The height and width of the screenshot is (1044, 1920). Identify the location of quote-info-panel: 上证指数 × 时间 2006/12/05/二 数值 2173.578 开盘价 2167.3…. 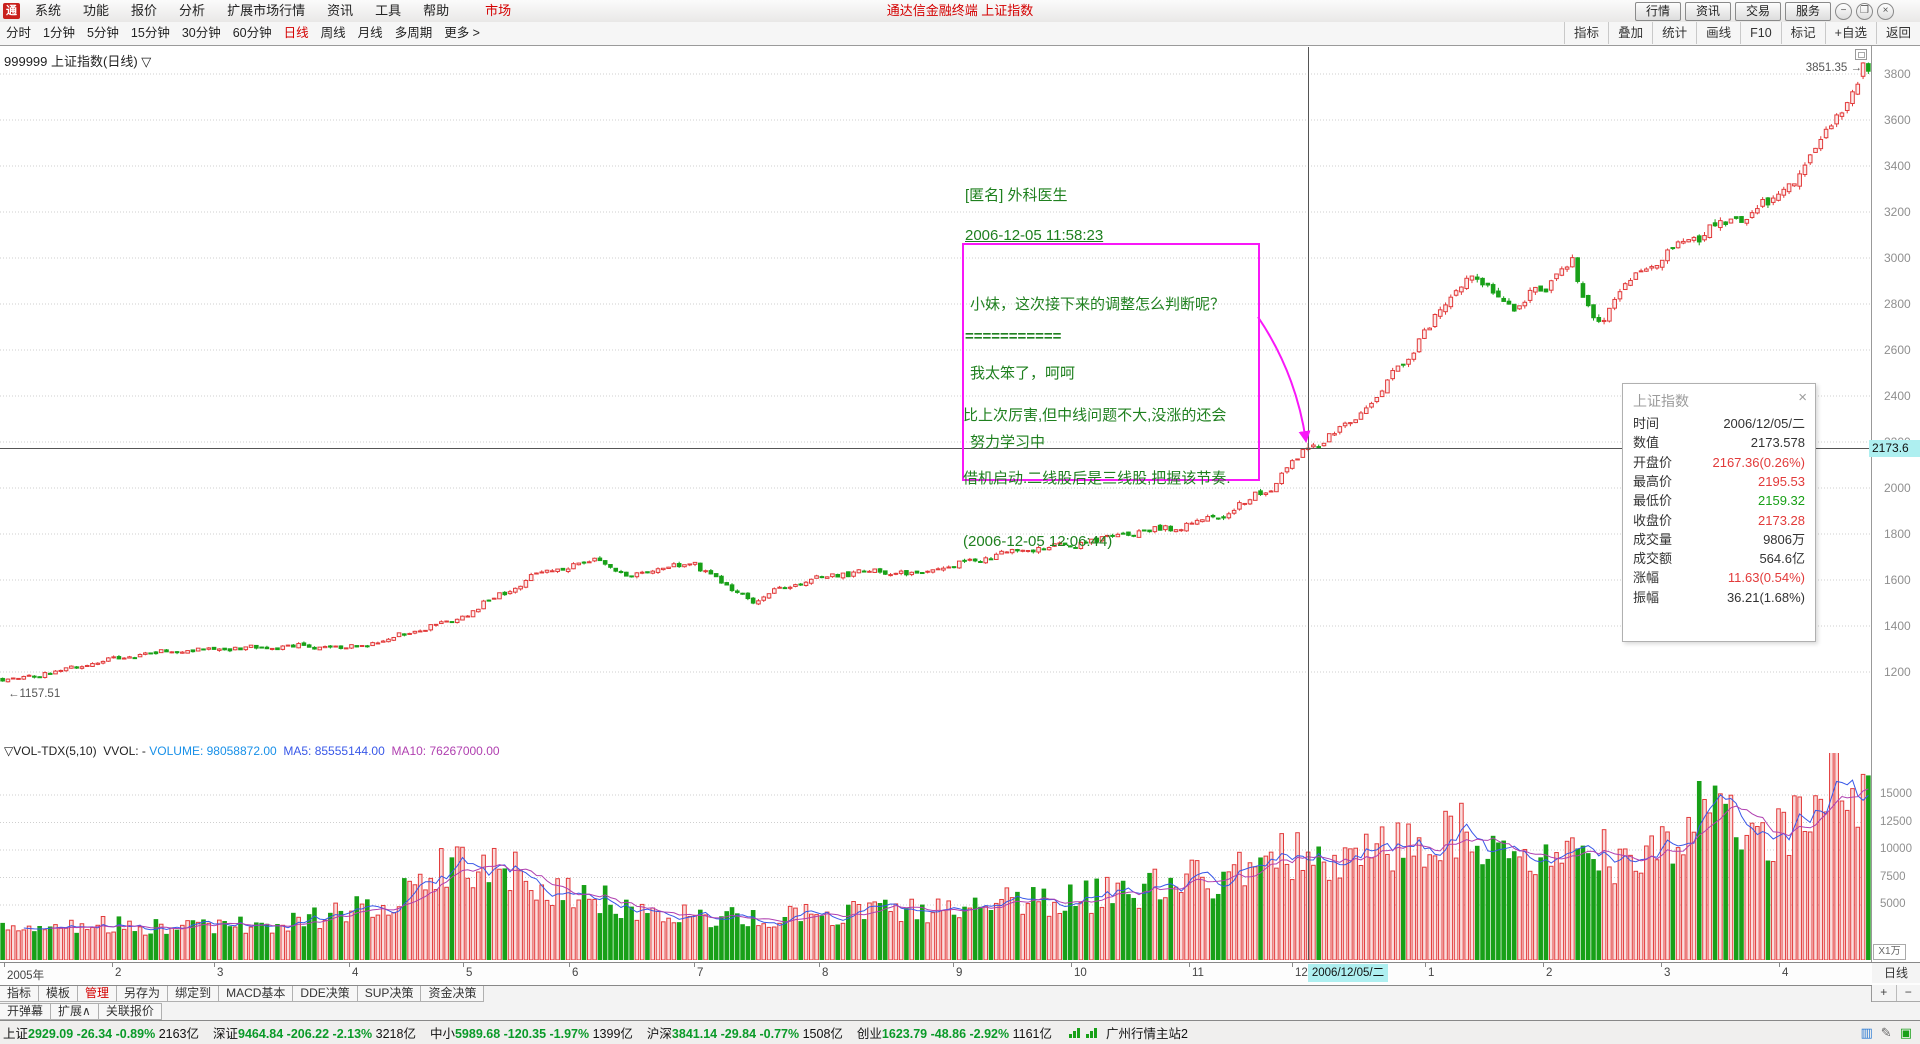
(1719, 512).